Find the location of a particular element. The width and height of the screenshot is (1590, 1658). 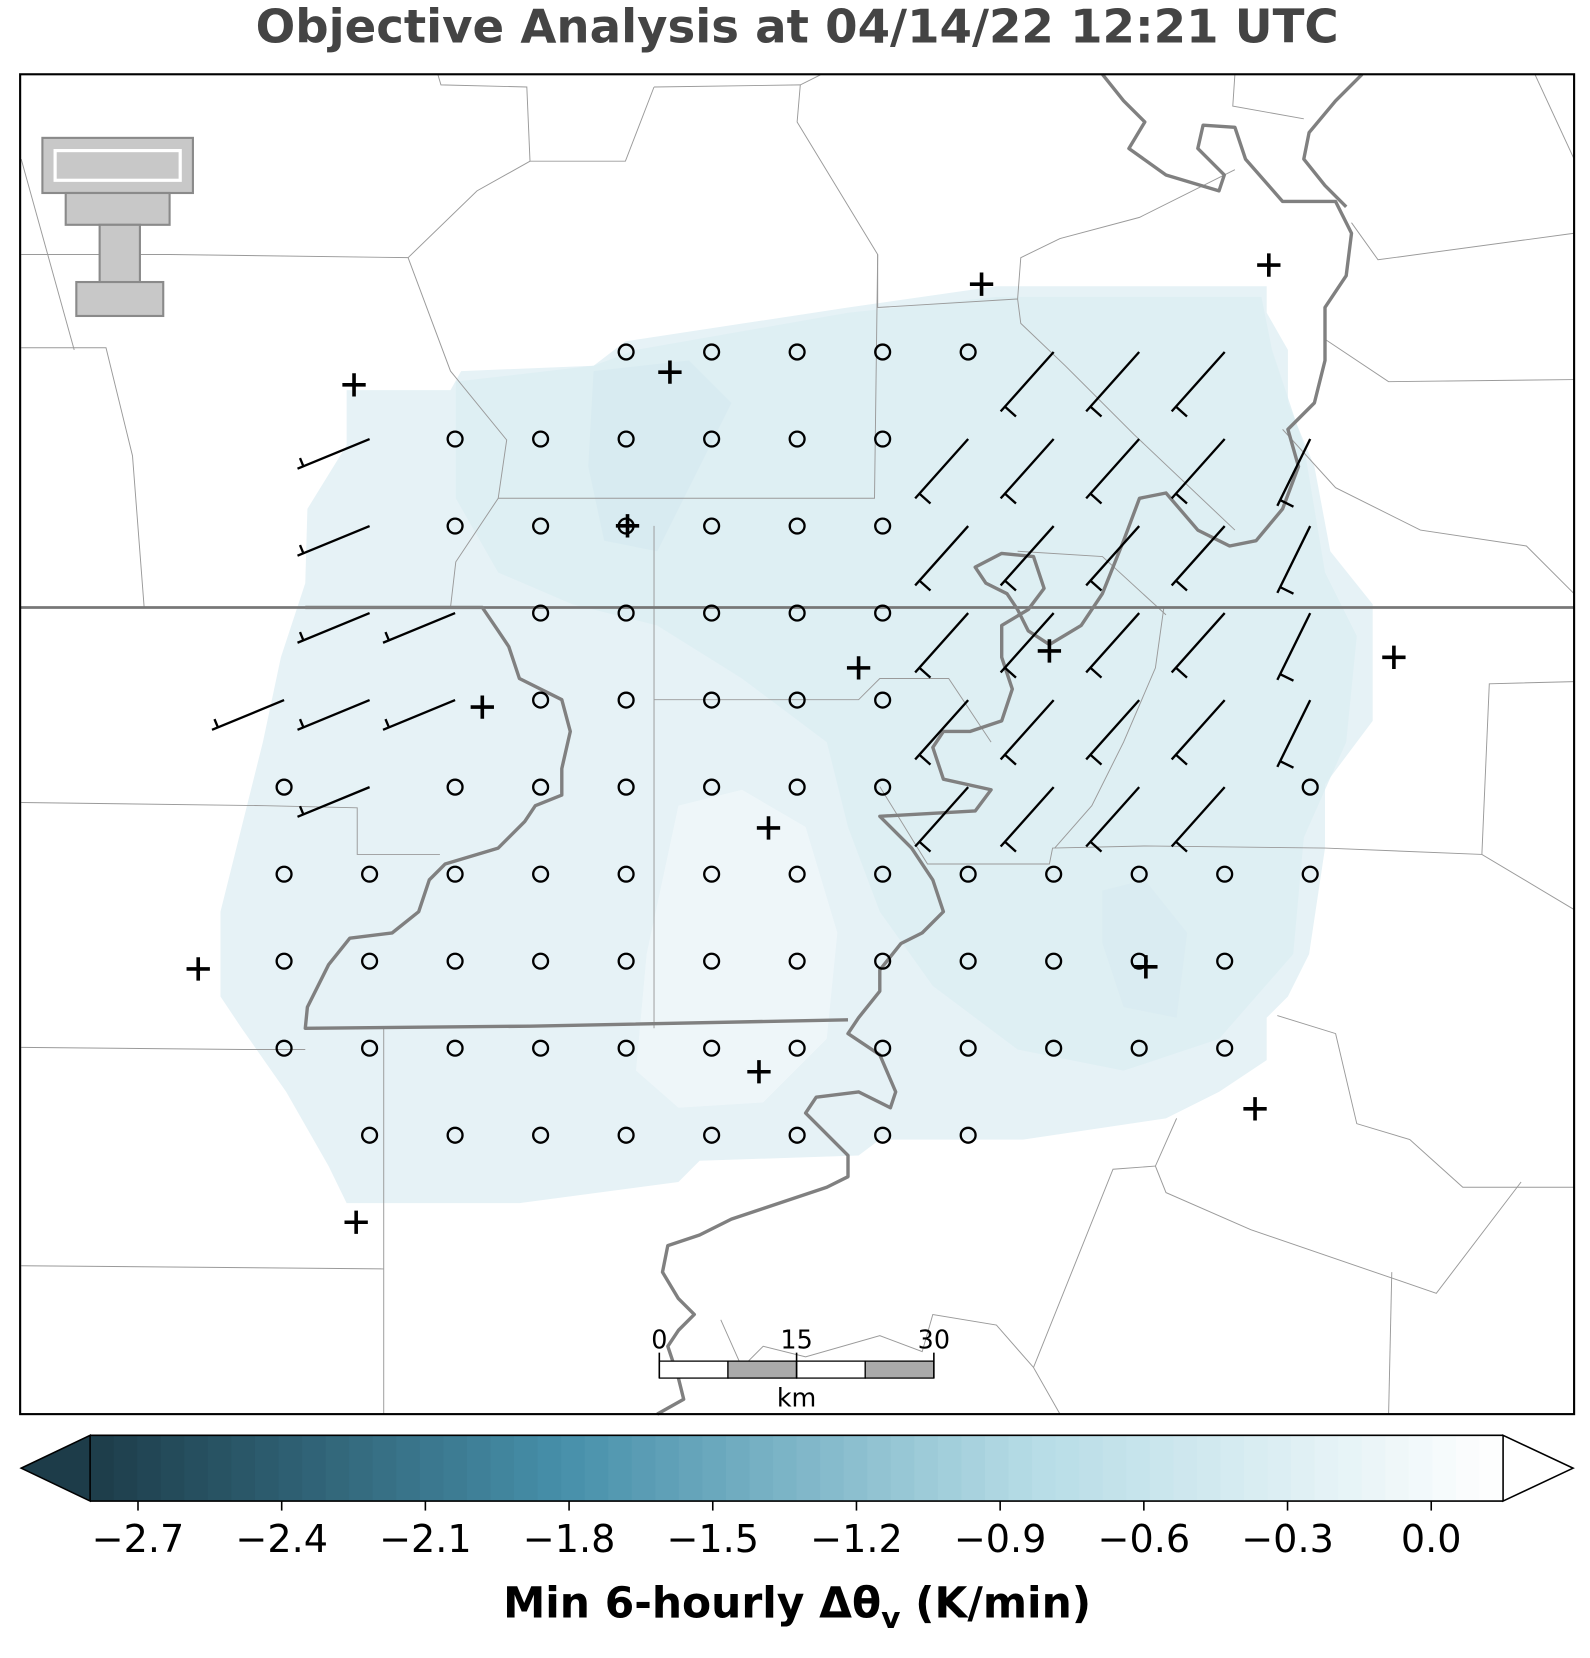

colorbar-label-main: Min 6-hourly Δθ is located at coordinates (692, 1603).